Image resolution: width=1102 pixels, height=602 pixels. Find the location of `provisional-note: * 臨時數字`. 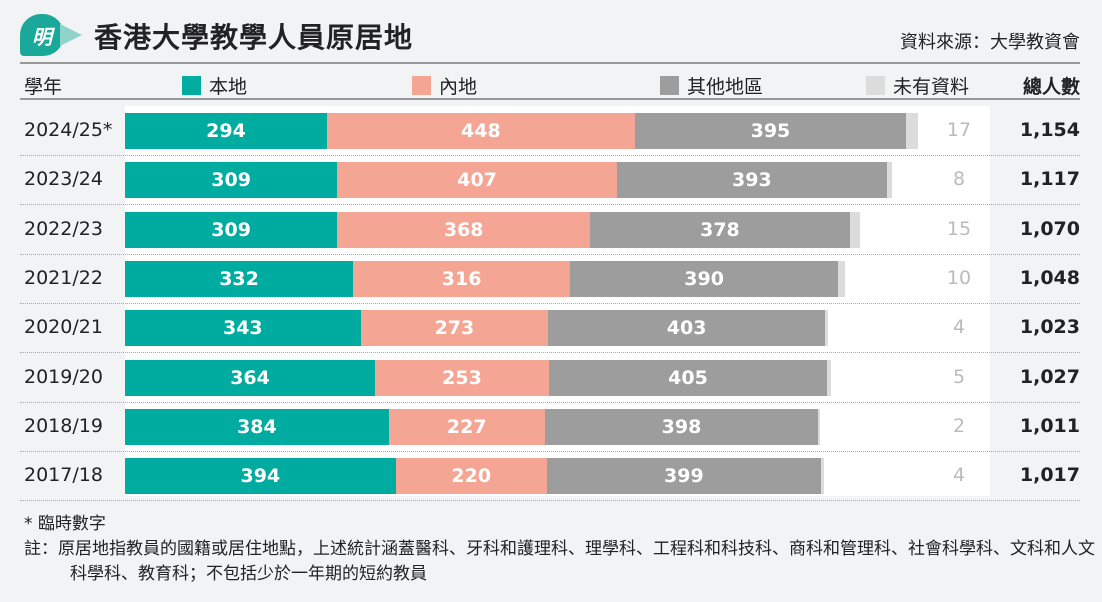

provisional-note: * 臨時數字 is located at coordinates (65, 524).